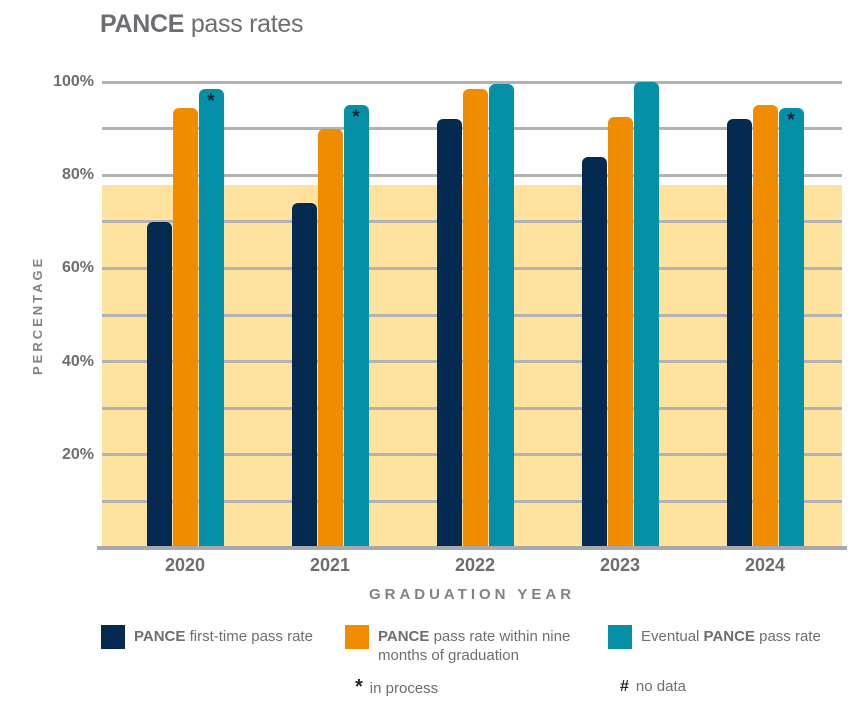 The height and width of the screenshot is (710, 860). What do you see at coordinates (501, 316) in the screenshot?
I see `bar-eventual-2022` at bounding box center [501, 316].